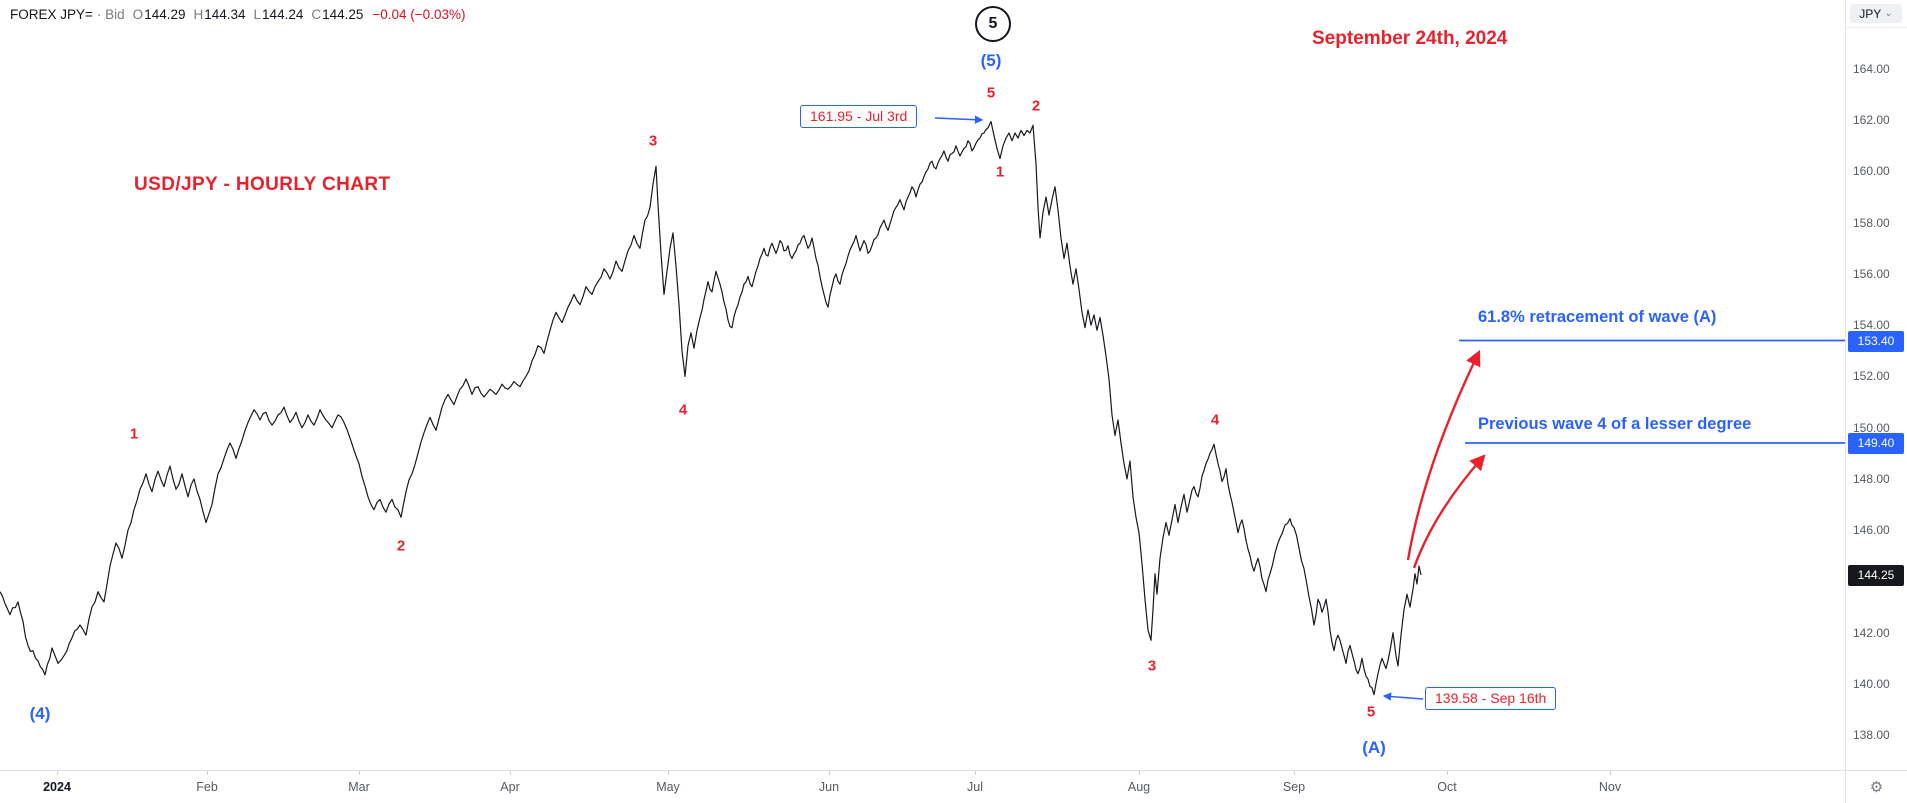  Describe the element at coordinates (40, 713) in the screenshot. I see `wave-label: (4)` at that location.